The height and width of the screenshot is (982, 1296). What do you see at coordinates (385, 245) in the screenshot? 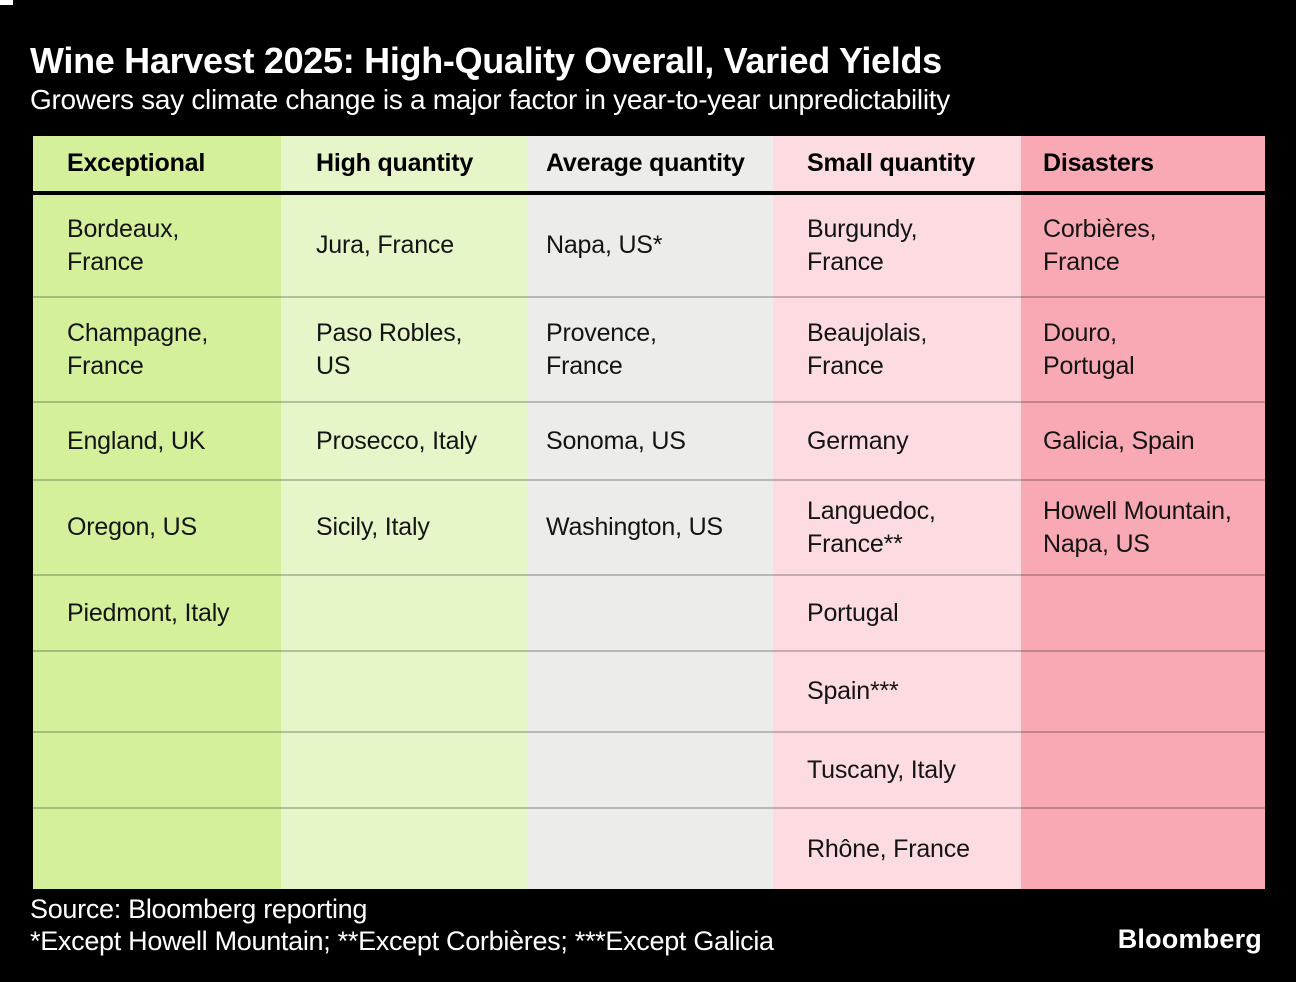
I see `table-cell: Jura, France` at bounding box center [385, 245].